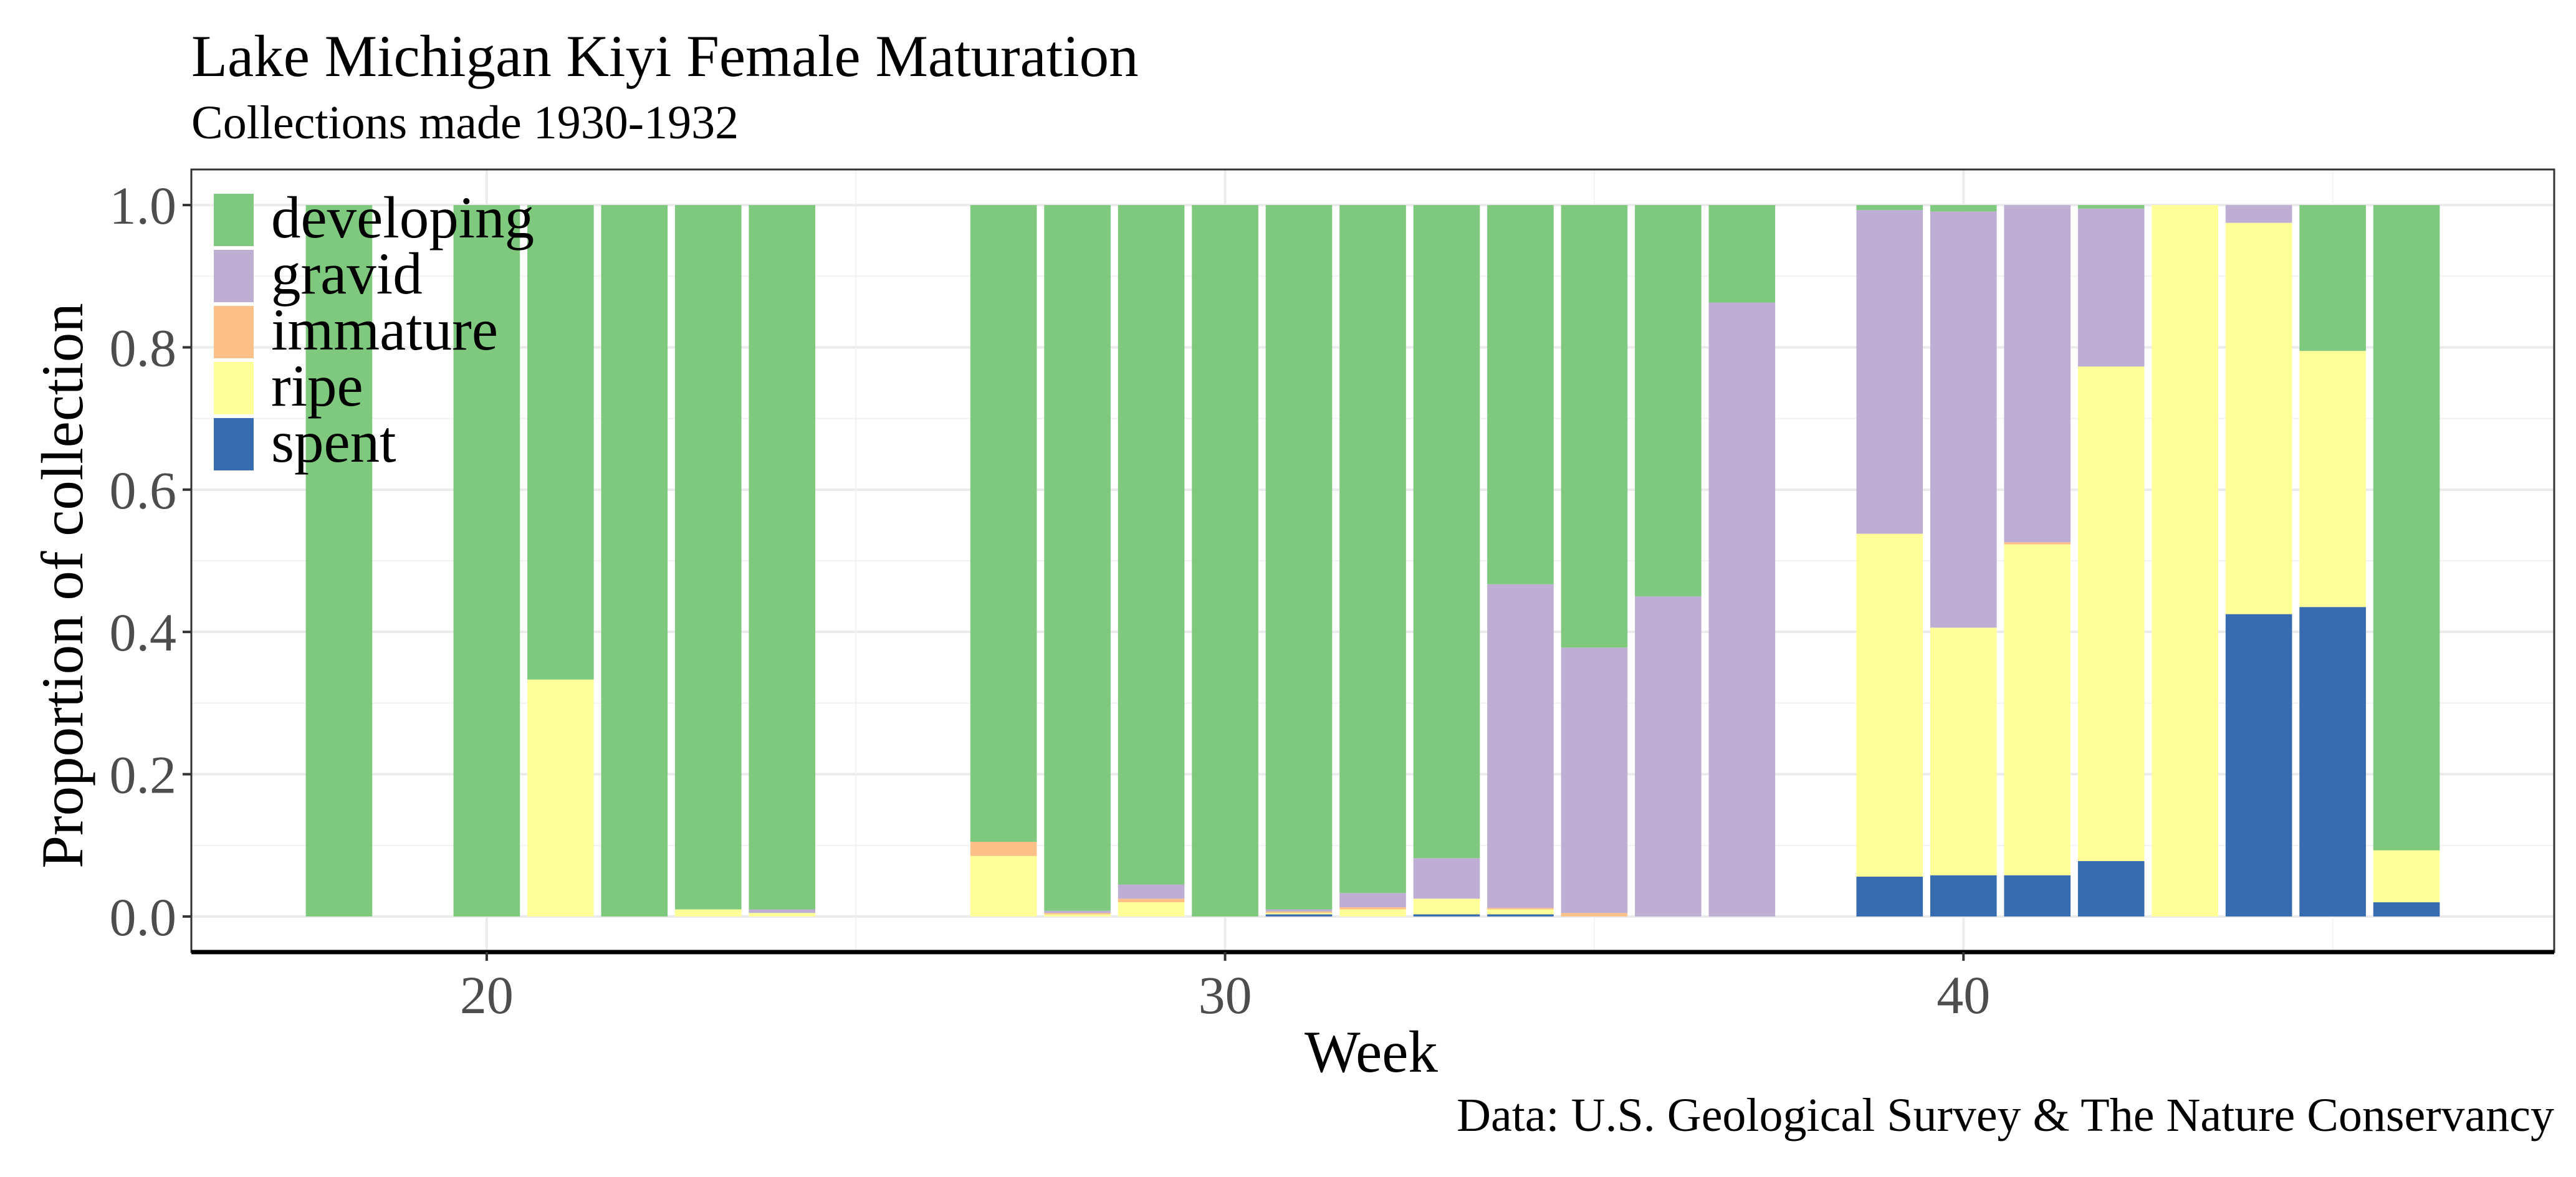 Image resolution: width=2576 pixels, height=1177 pixels. I want to click on y-tick-label: 0.6, so click(144, 490).